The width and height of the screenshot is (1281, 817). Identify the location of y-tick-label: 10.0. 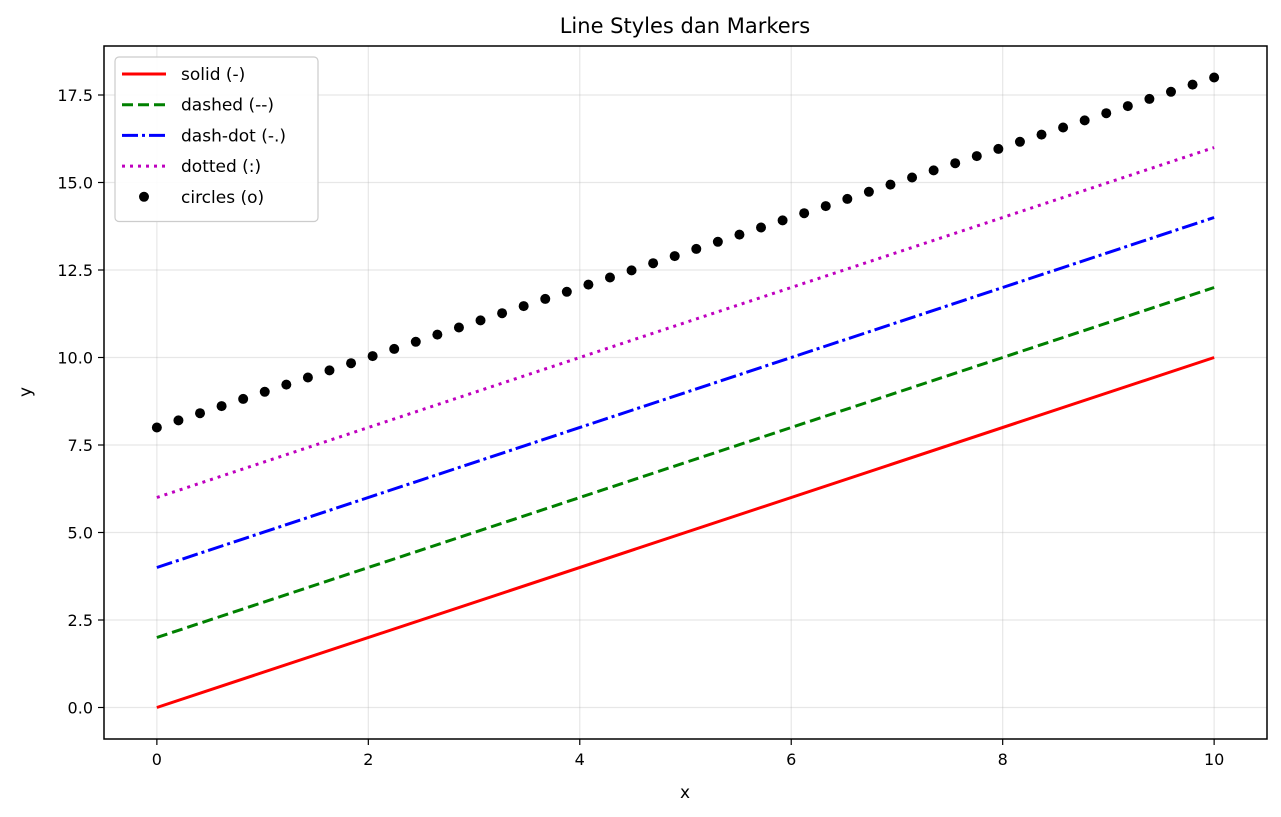
(75, 358).